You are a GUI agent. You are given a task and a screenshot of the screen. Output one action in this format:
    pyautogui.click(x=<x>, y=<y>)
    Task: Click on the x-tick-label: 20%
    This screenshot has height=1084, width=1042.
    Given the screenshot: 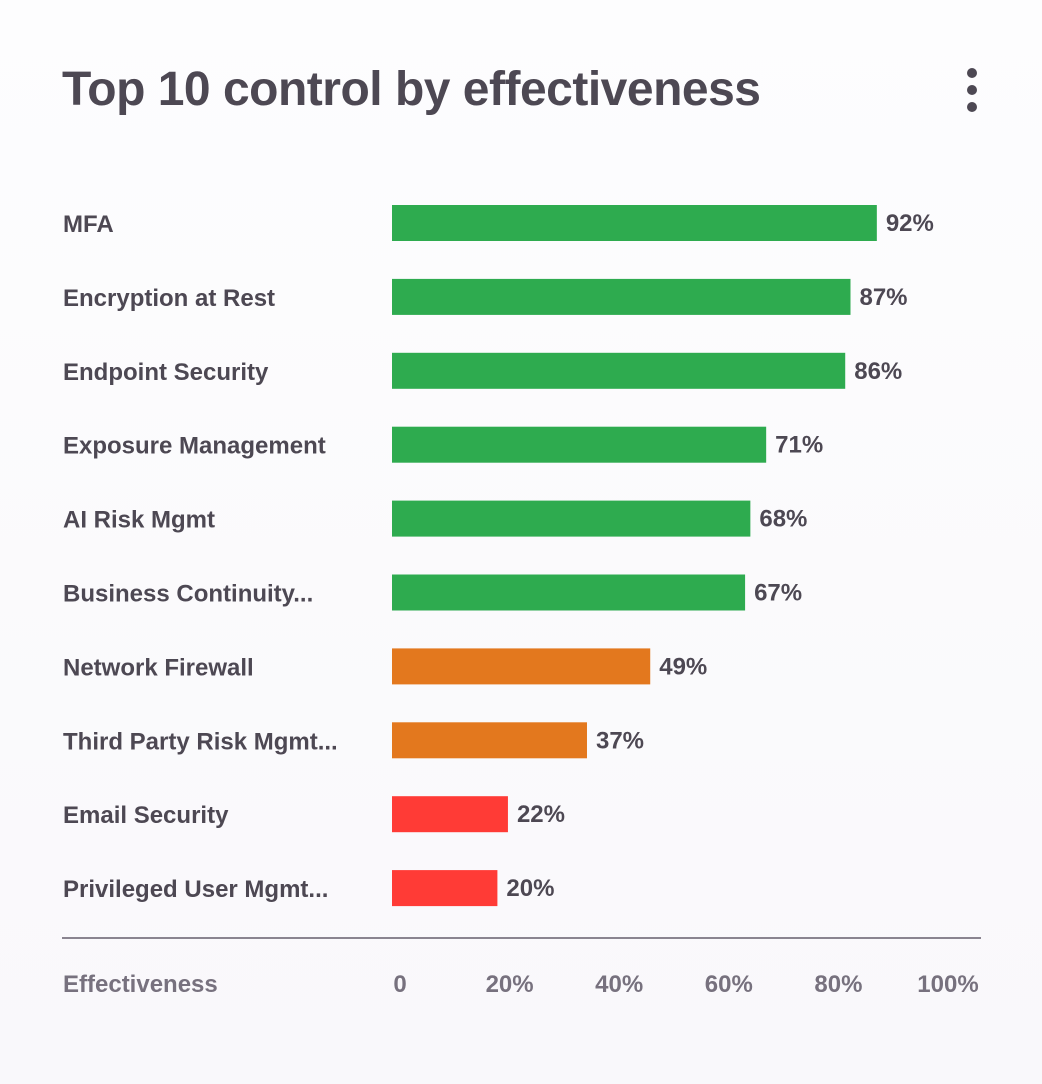 What is the action you would take?
    pyautogui.click(x=510, y=984)
    